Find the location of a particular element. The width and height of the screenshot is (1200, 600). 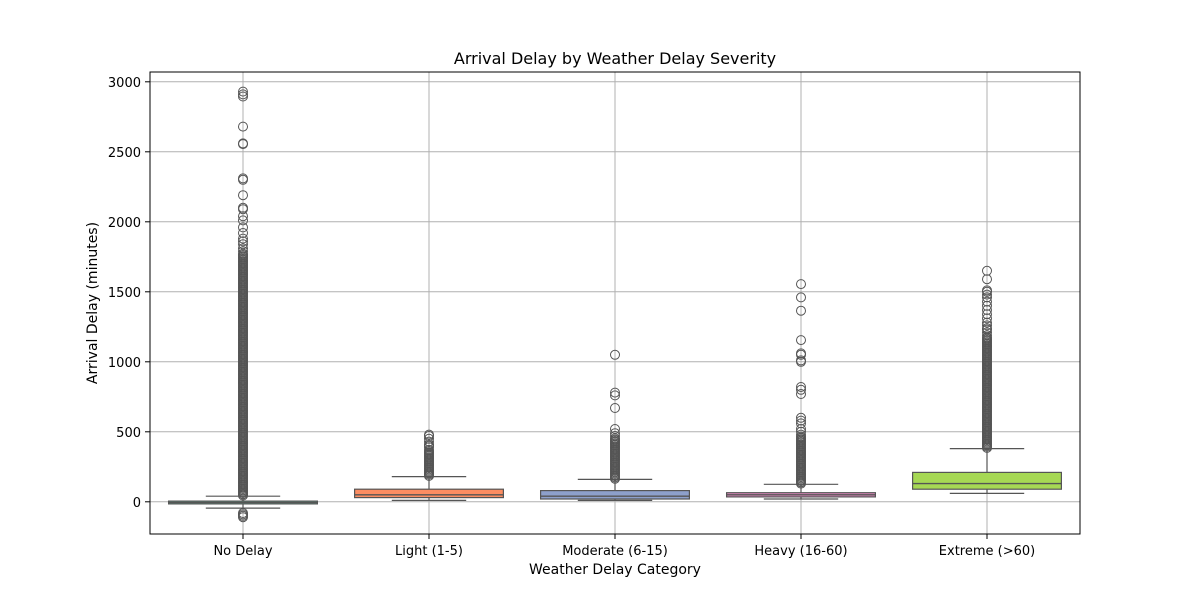

x-tick-label: Moderate (6-15) is located at coordinates (615, 551).